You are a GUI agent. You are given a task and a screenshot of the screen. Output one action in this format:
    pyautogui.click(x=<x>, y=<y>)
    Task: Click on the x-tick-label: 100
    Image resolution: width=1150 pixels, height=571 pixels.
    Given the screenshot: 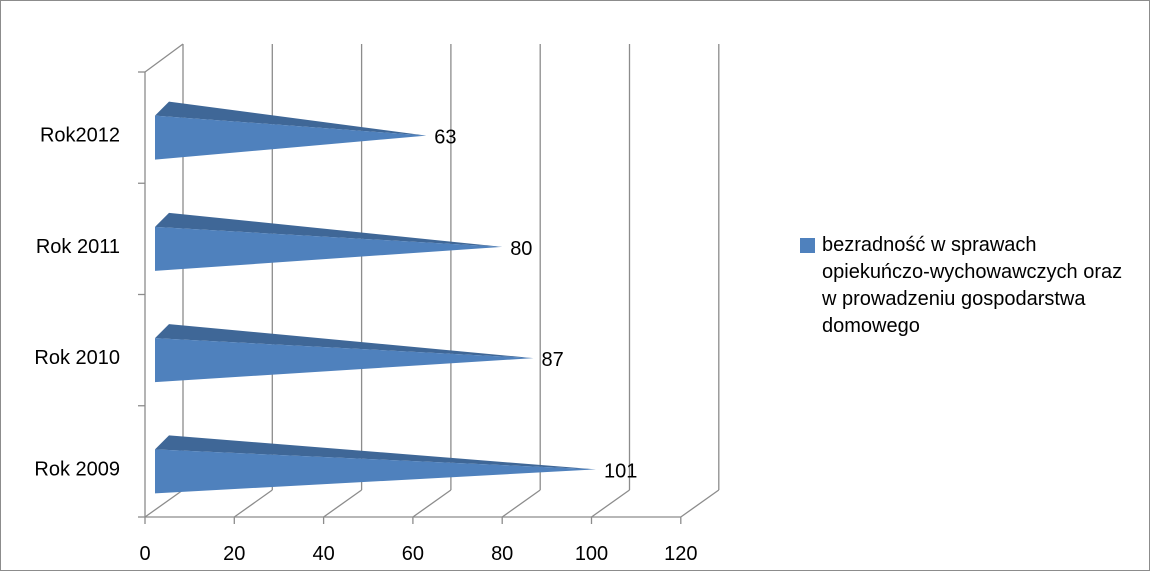 What is the action you would take?
    pyautogui.click(x=591, y=554)
    